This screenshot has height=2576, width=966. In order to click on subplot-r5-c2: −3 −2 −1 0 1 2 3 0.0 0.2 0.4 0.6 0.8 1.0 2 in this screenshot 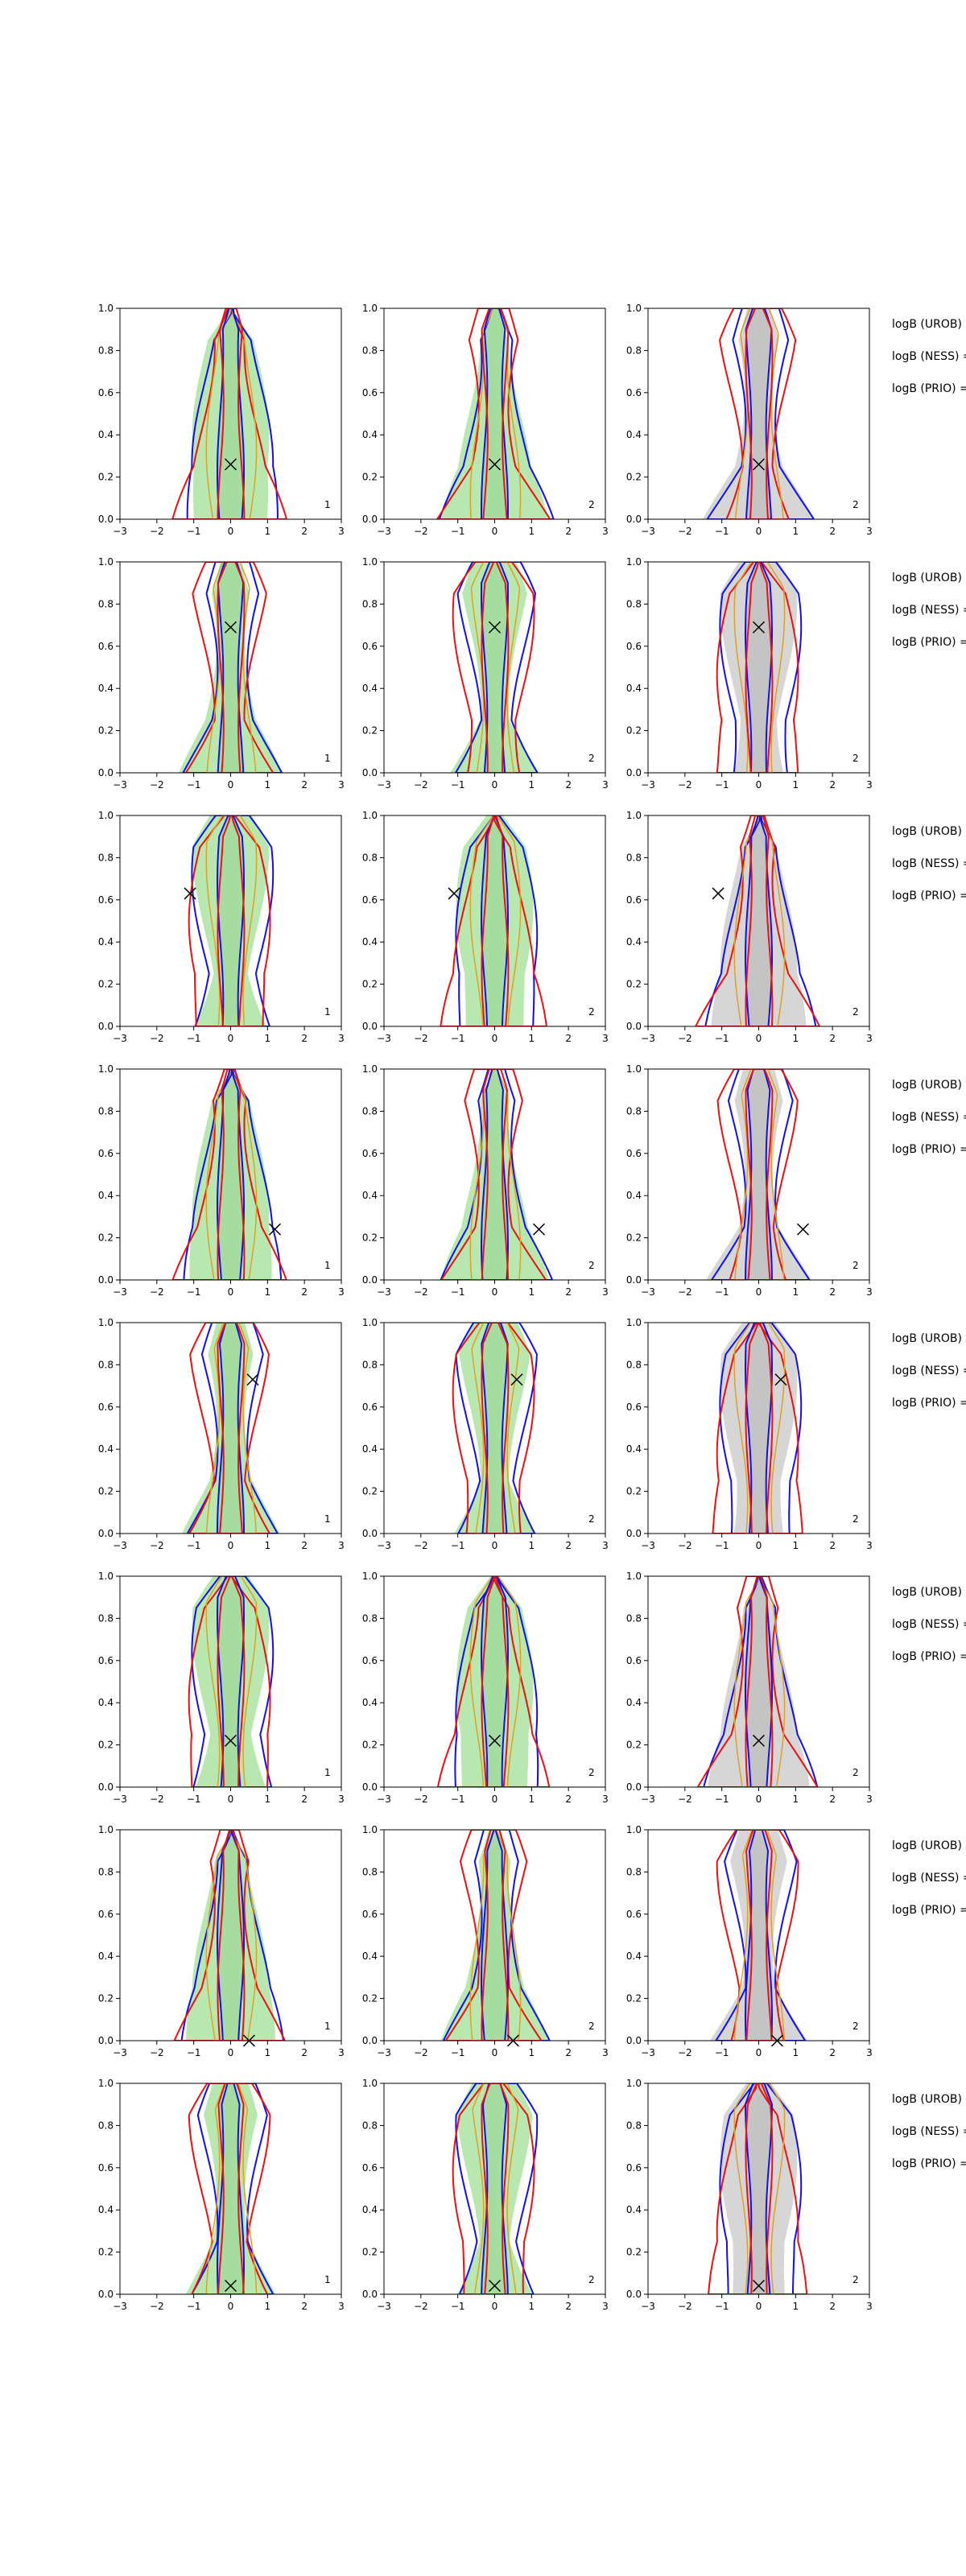, I will do `click(485, 1434)`.